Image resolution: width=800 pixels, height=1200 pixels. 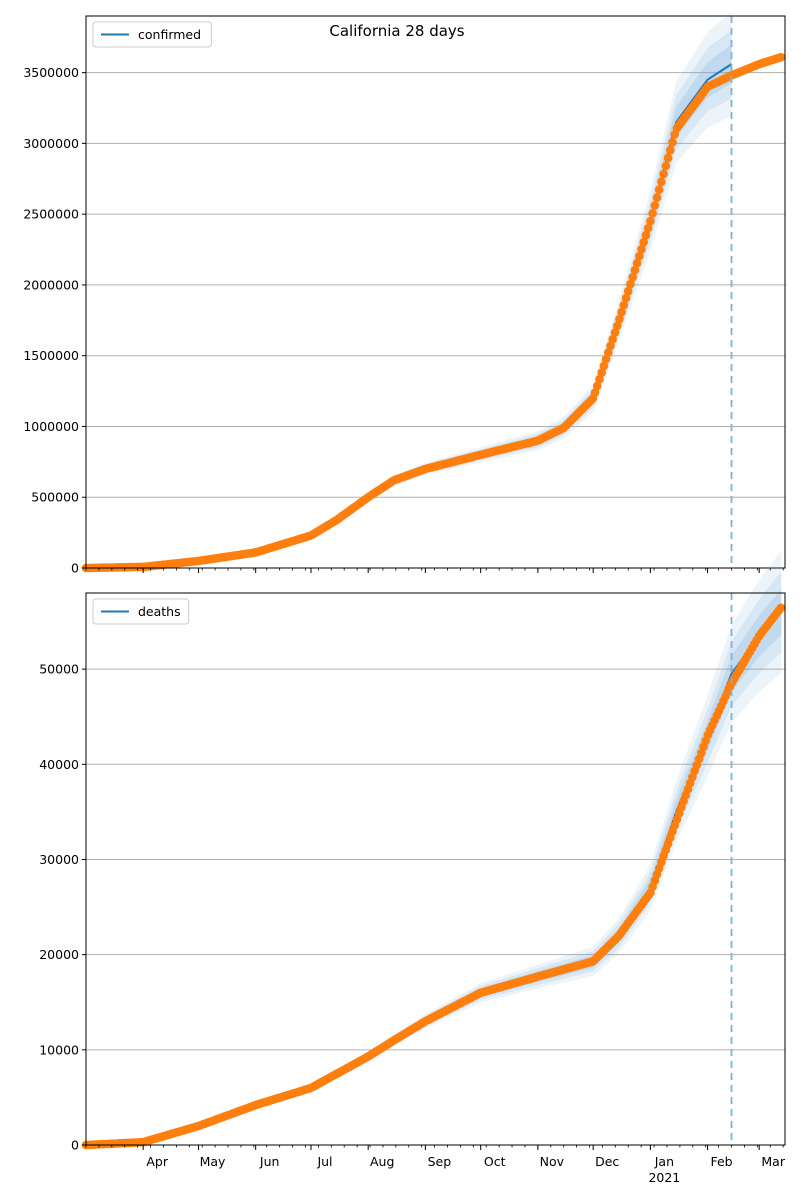 I want to click on y-tick-label: 3500000, so click(x=51, y=72).